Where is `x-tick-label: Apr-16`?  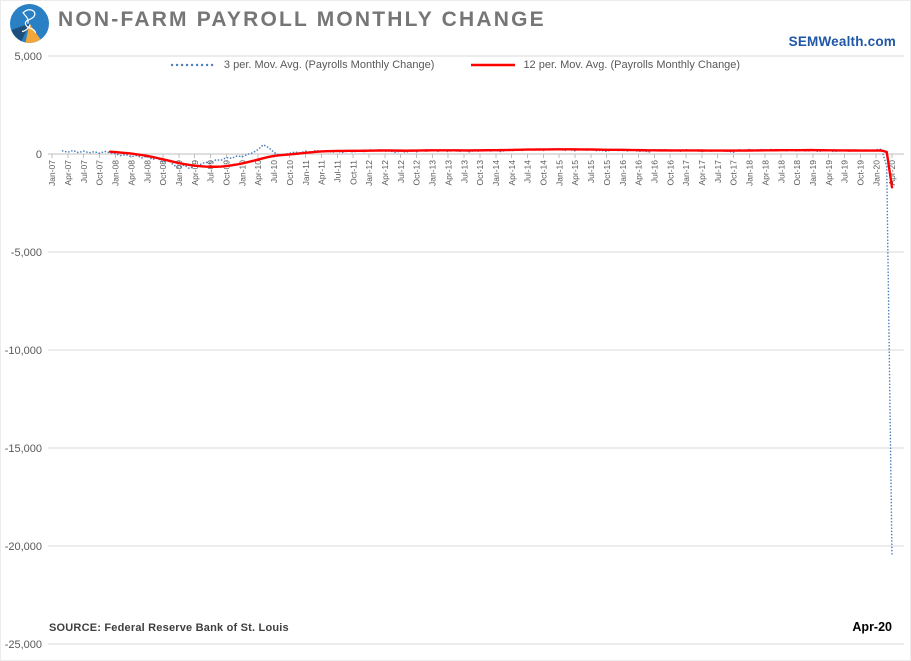 x-tick-label: Apr-16 is located at coordinates (639, 173).